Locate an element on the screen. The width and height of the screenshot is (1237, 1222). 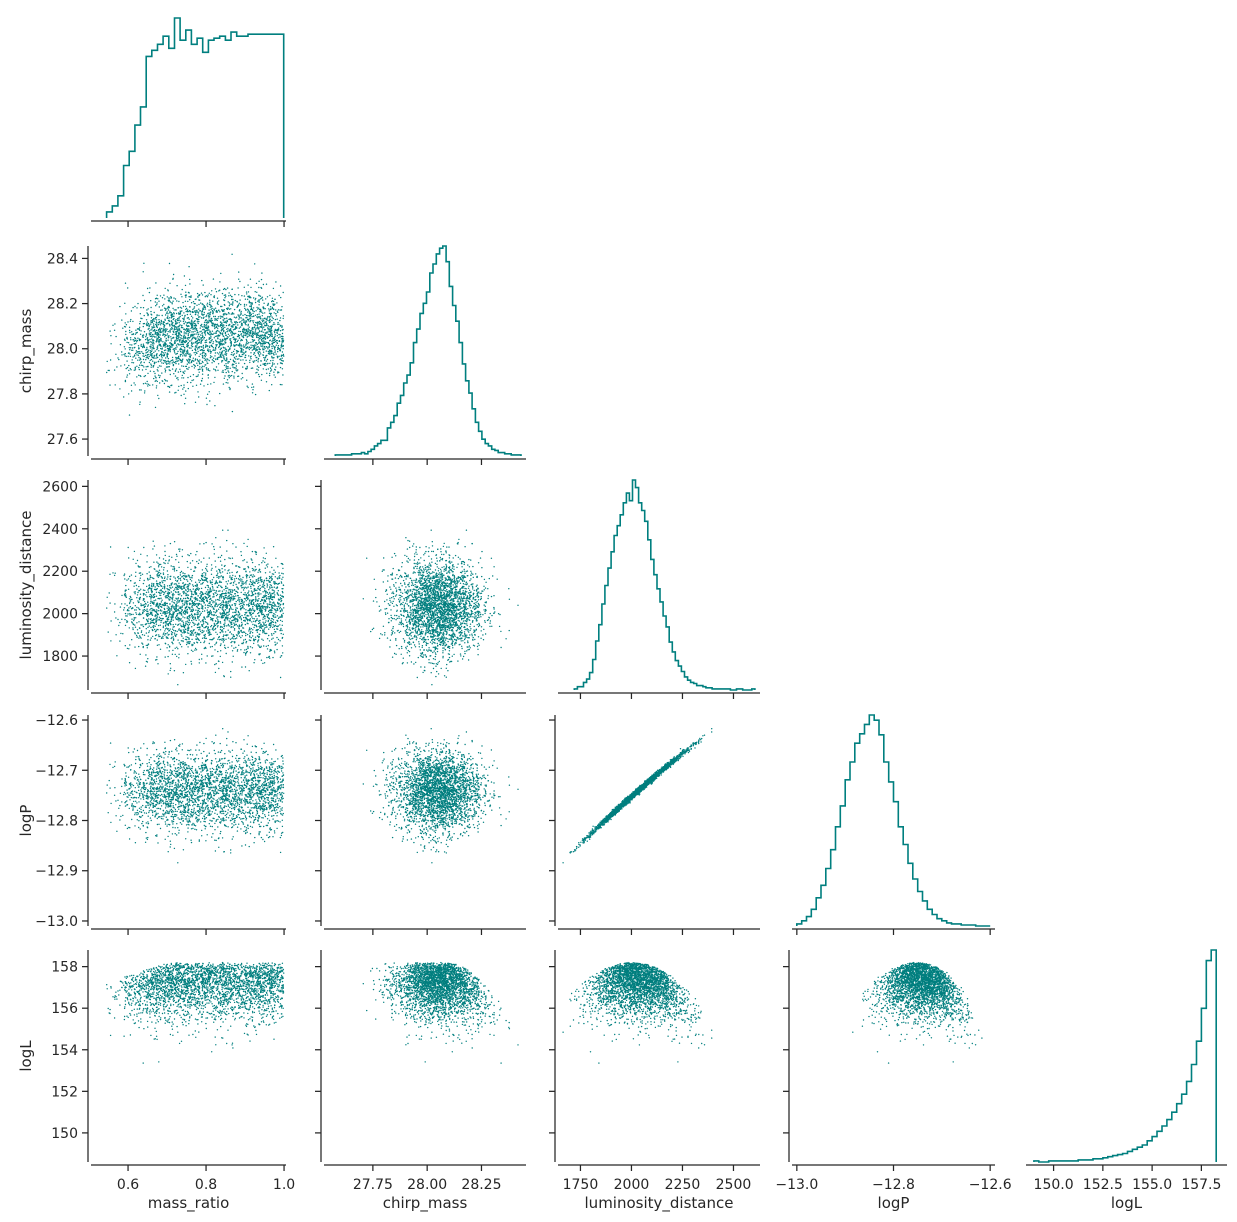
y-tick-label: 27.8 is located at coordinates (62, 395).